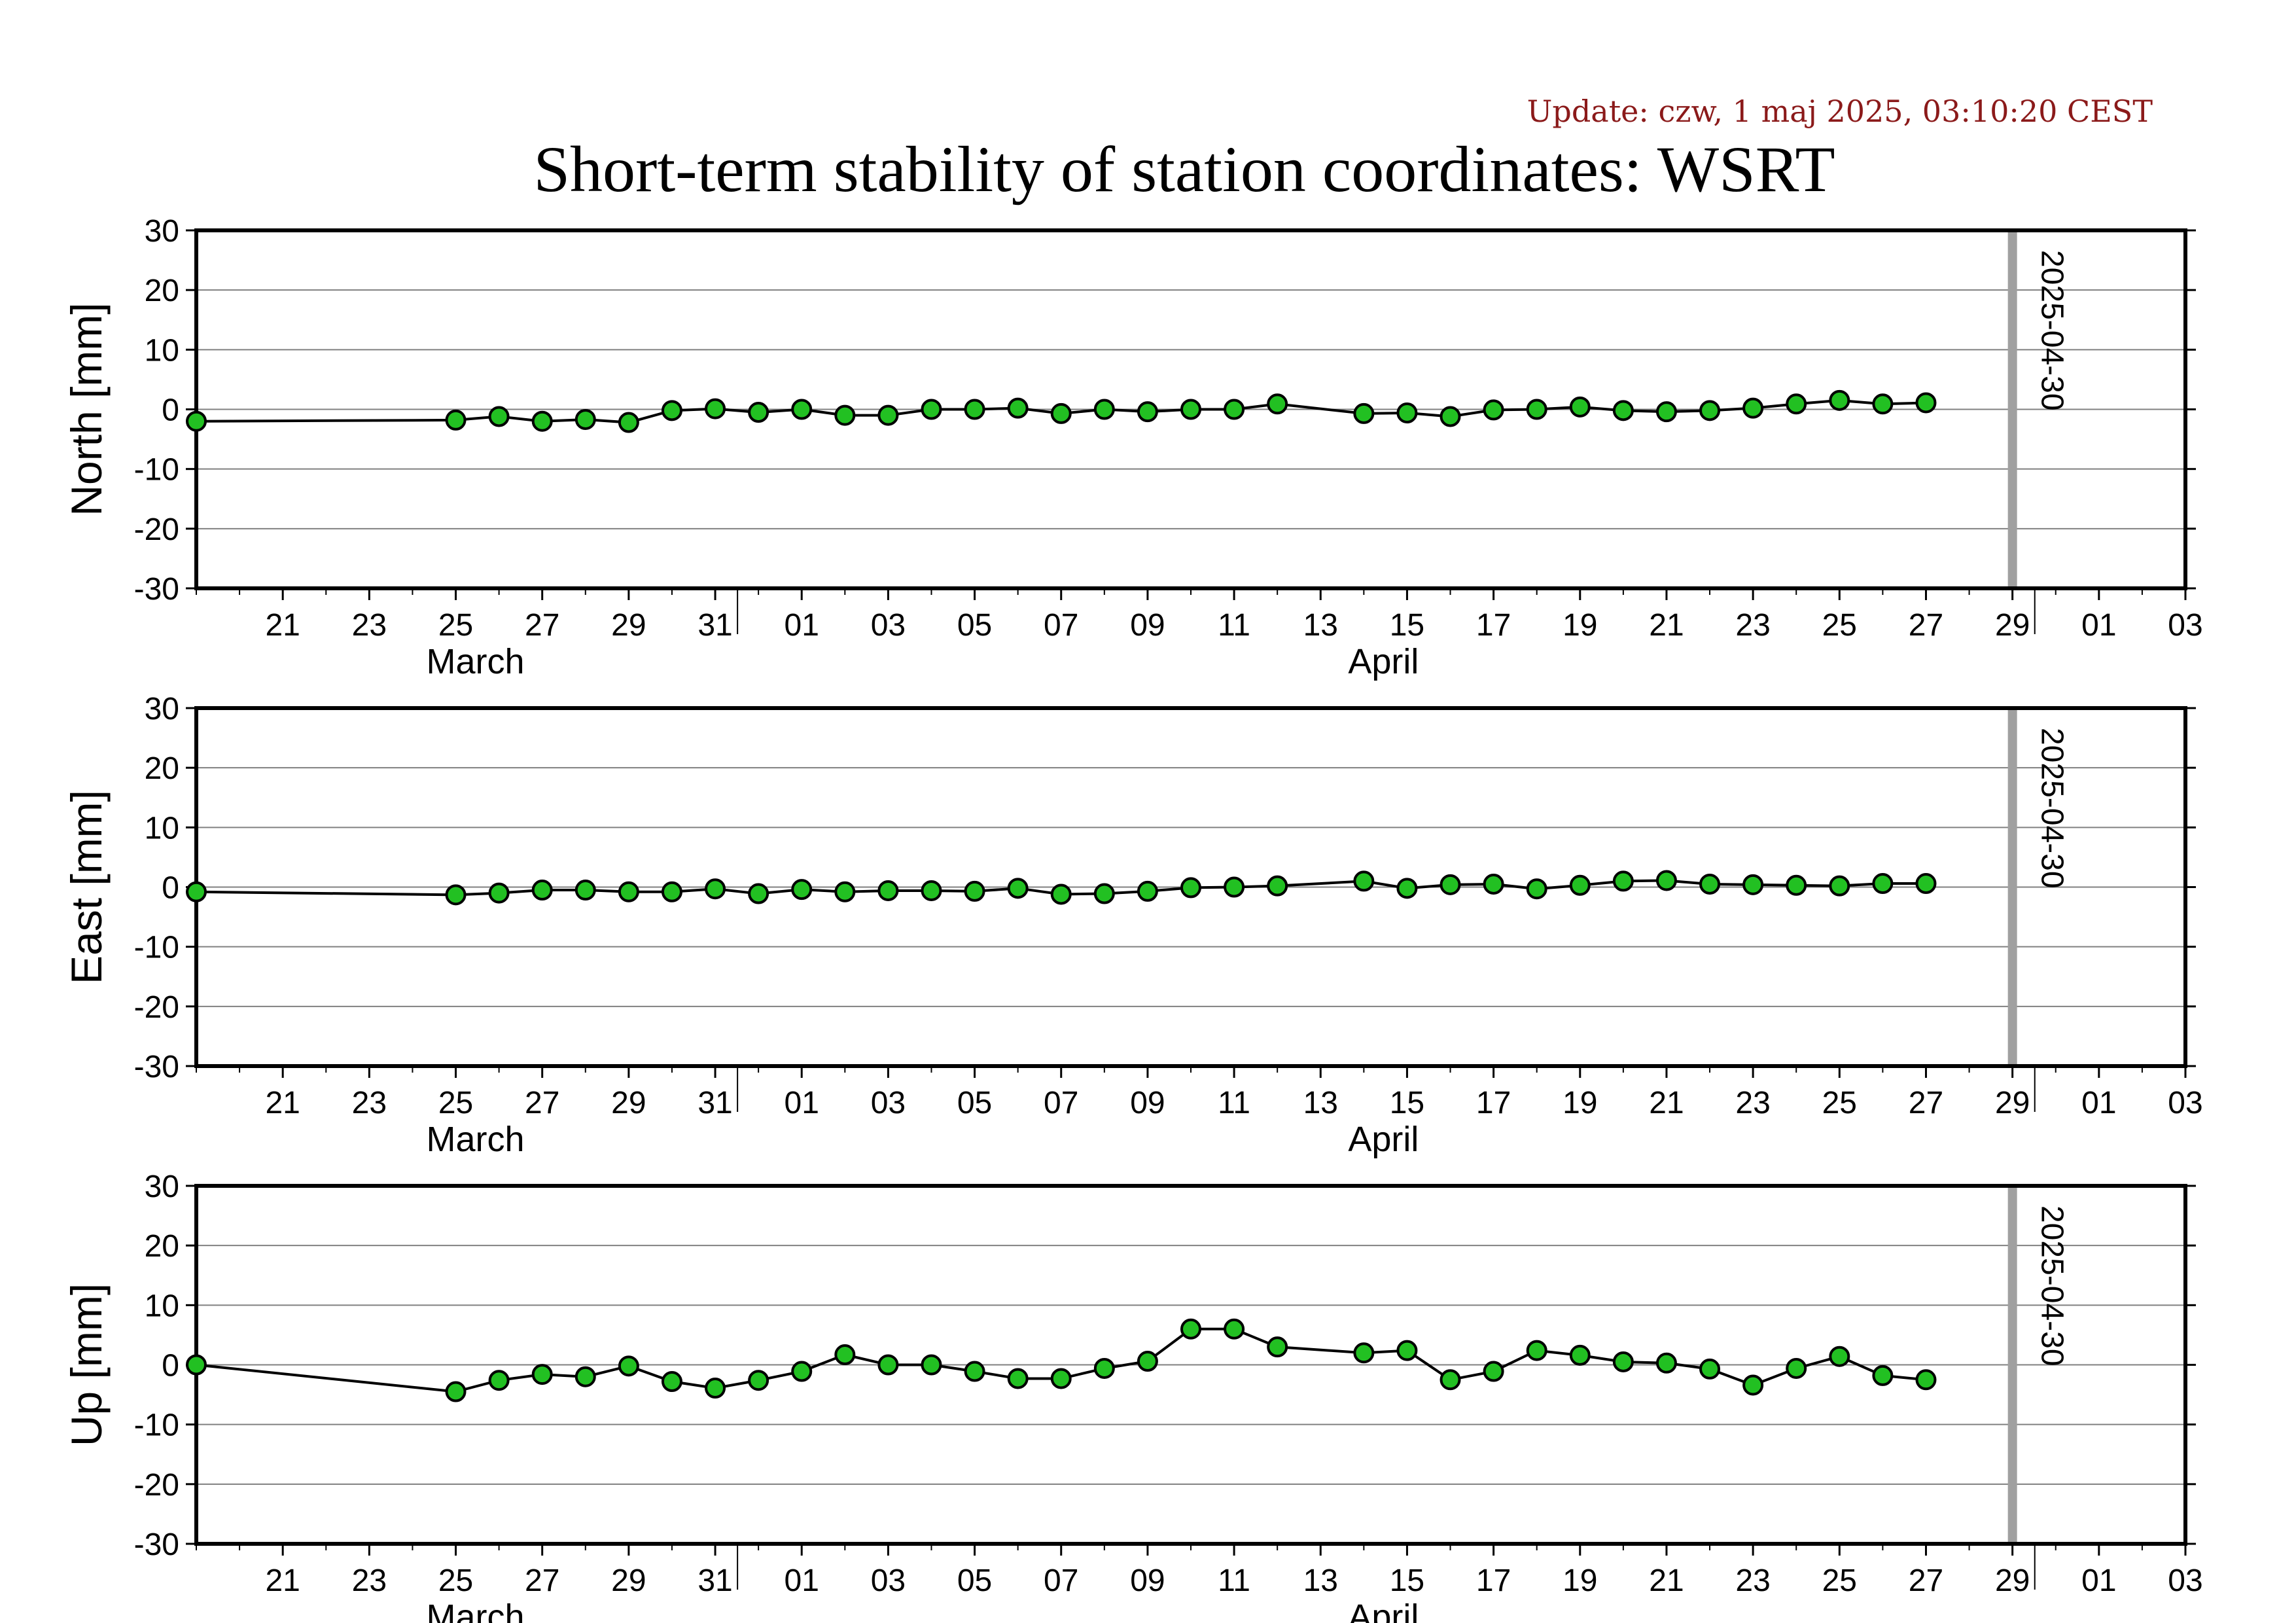 This screenshot has width=2296, height=1623. Describe the element at coordinates (170, 411) in the screenshot. I see `y-tick-label: 0` at that location.